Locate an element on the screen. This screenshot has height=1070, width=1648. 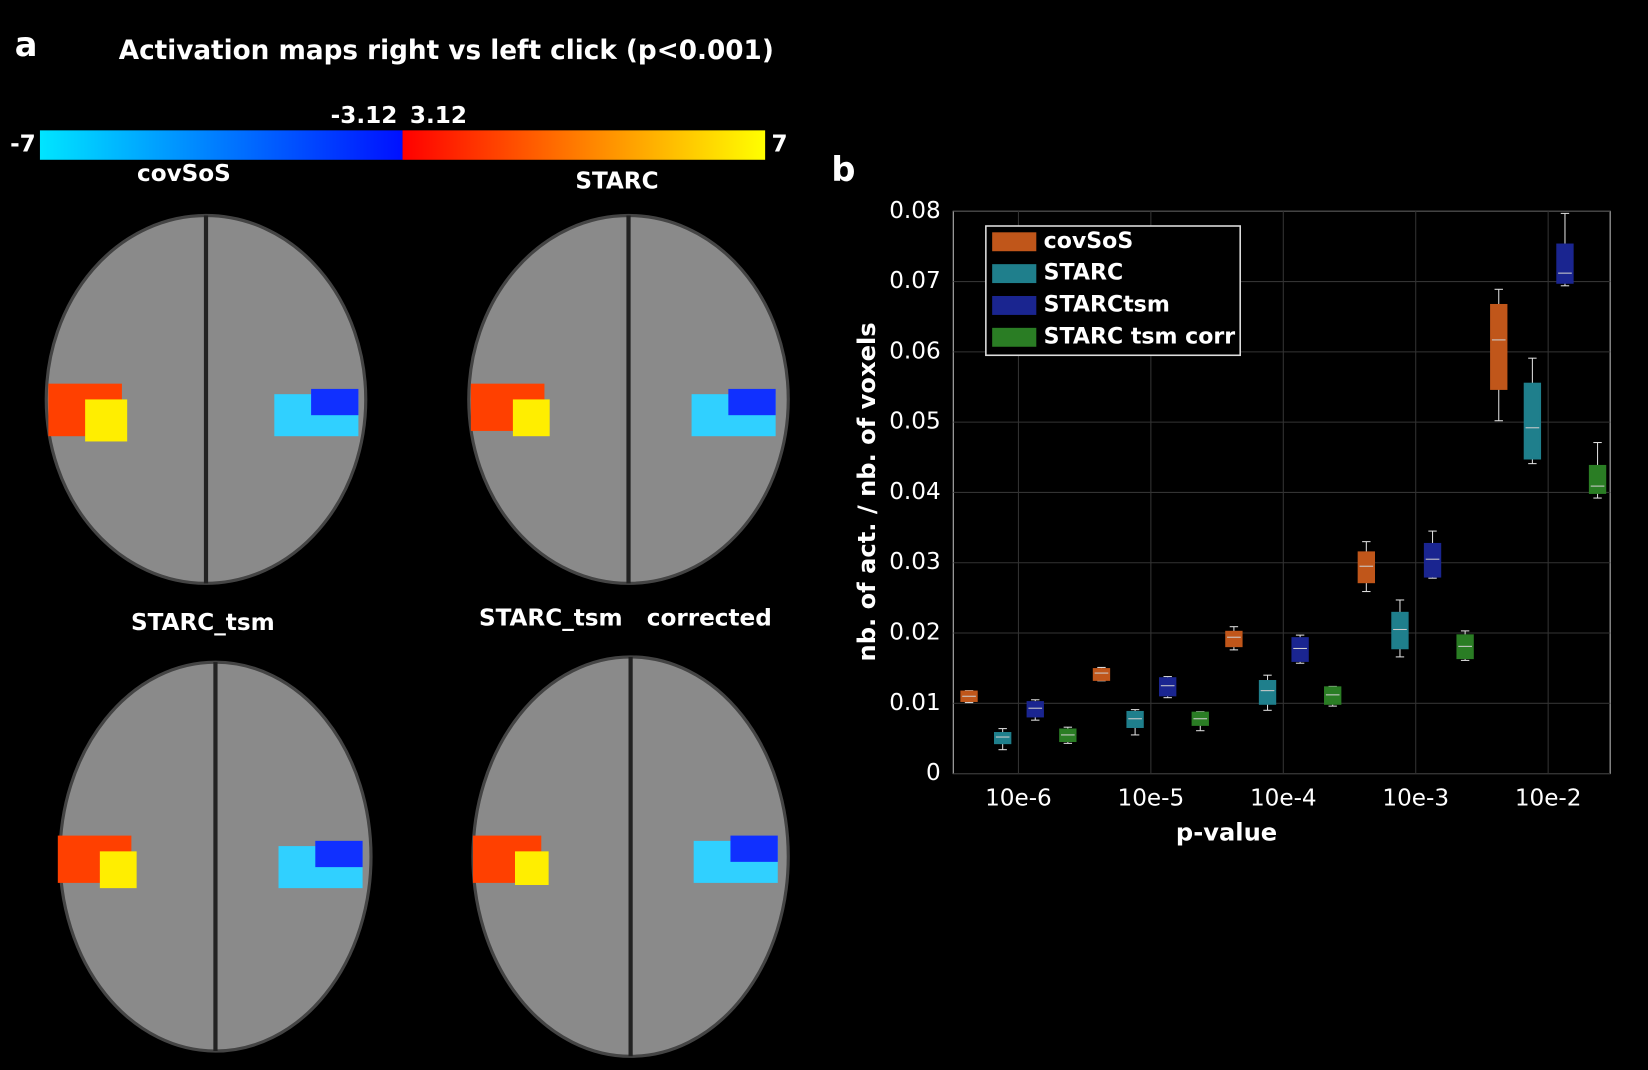
y-tick-label: 0.03 is located at coordinates (914, 562).